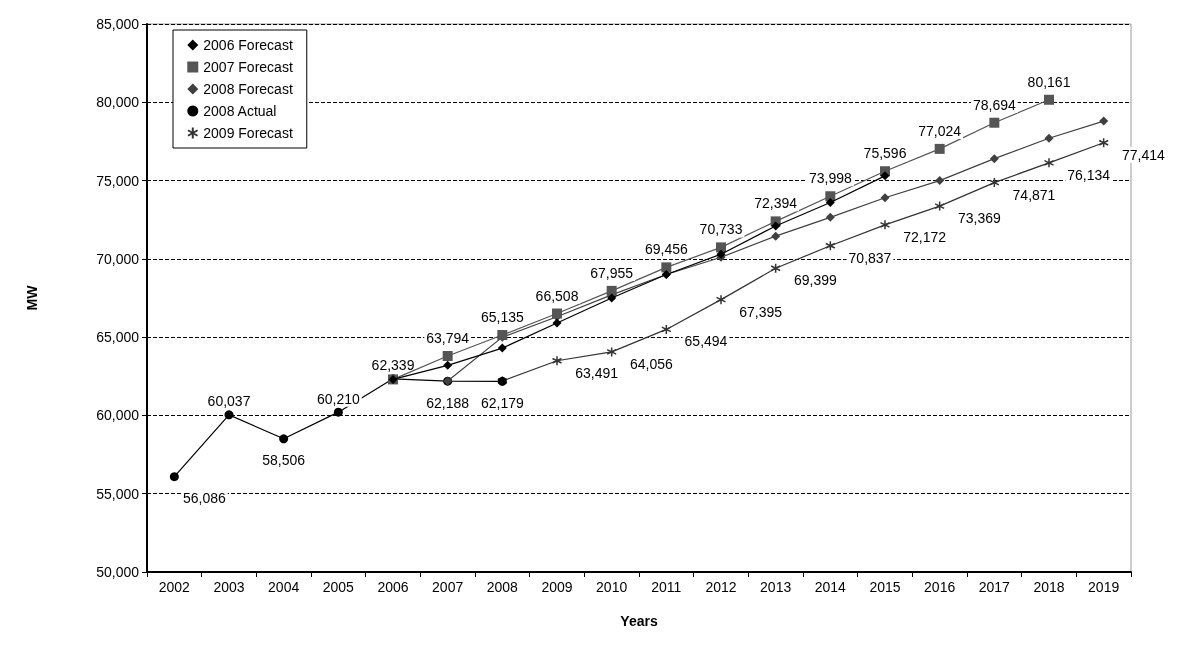 The image size is (1190, 654). What do you see at coordinates (338, 587) in the screenshot?
I see `x-tick-label: 2005` at bounding box center [338, 587].